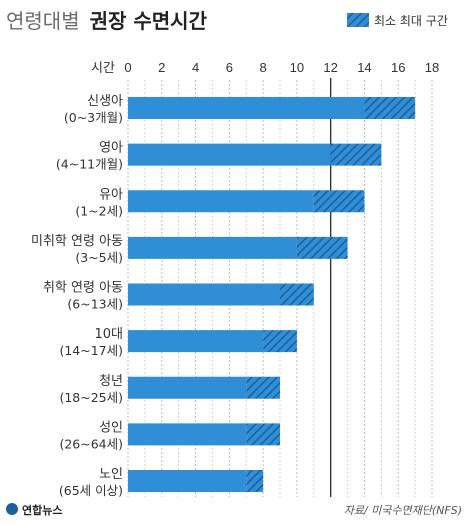 The image size is (469, 526). What do you see at coordinates (330, 67) in the screenshot?
I see `x-tick-label: 12` at bounding box center [330, 67].